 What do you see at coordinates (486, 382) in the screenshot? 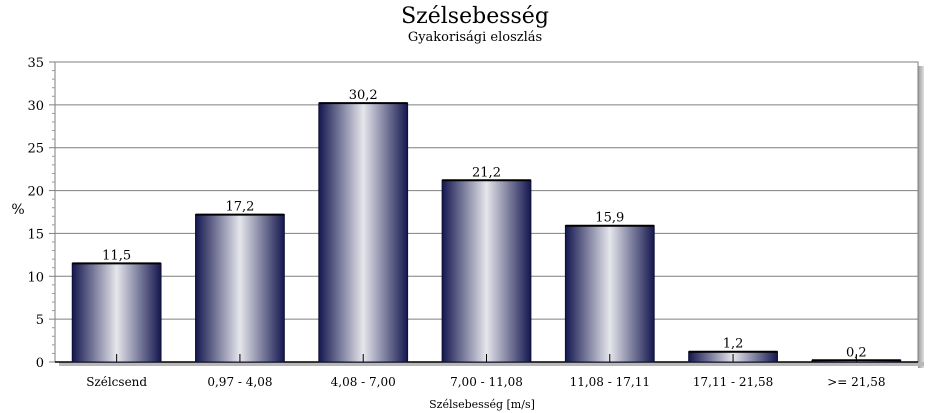
I see `x-tick-label: 7,00 - 11,08` at bounding box center [486, 382].